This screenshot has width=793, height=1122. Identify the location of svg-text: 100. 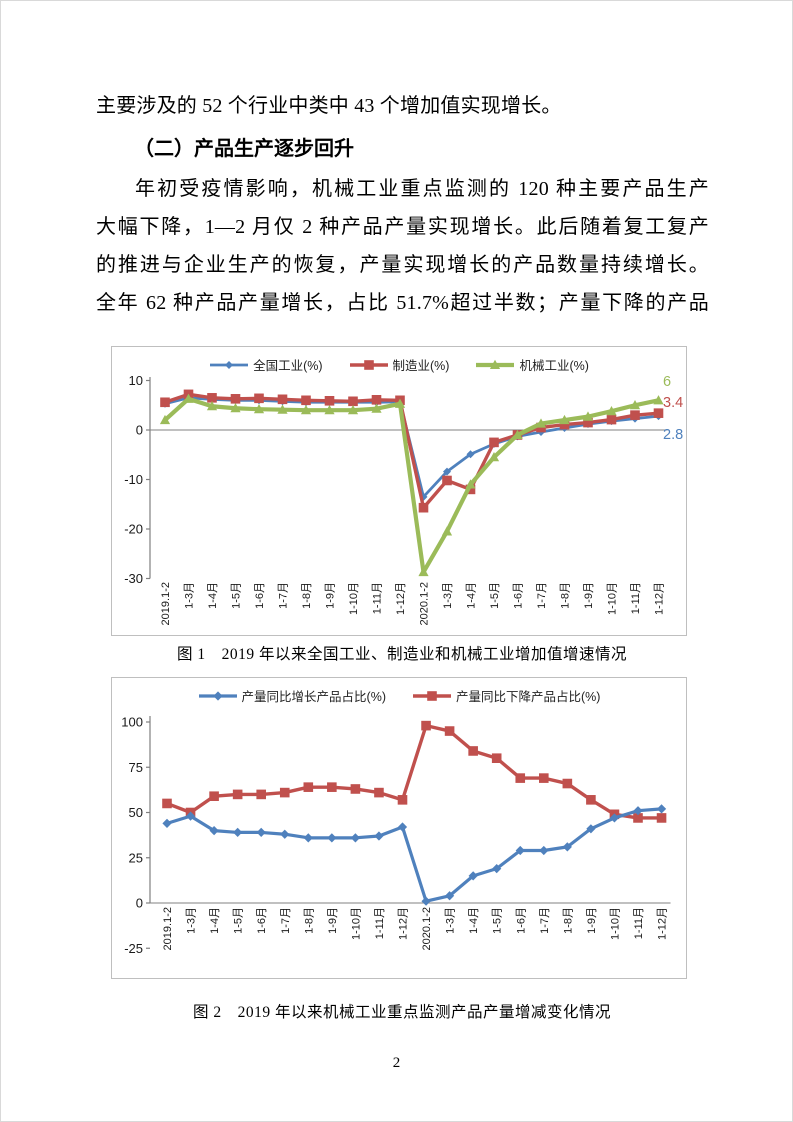
(132, 722).